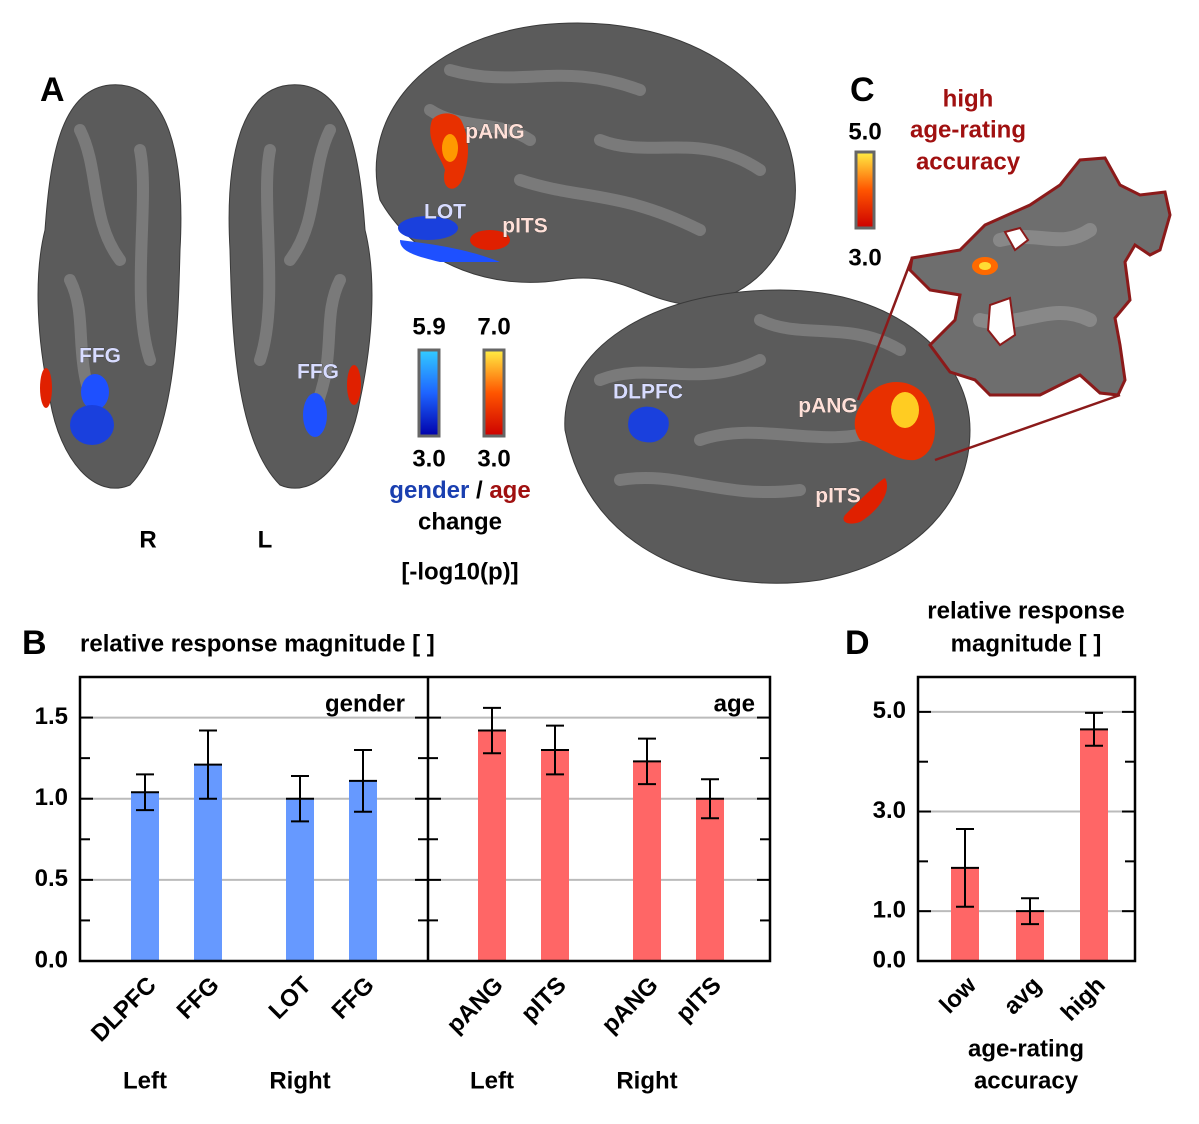 The height and width of the screenshot is (1124, 1199). What do you see at coordinates (147, 539) in the screenshot?
I see `hemisphere-label: R` at bounding box center [147, 539].